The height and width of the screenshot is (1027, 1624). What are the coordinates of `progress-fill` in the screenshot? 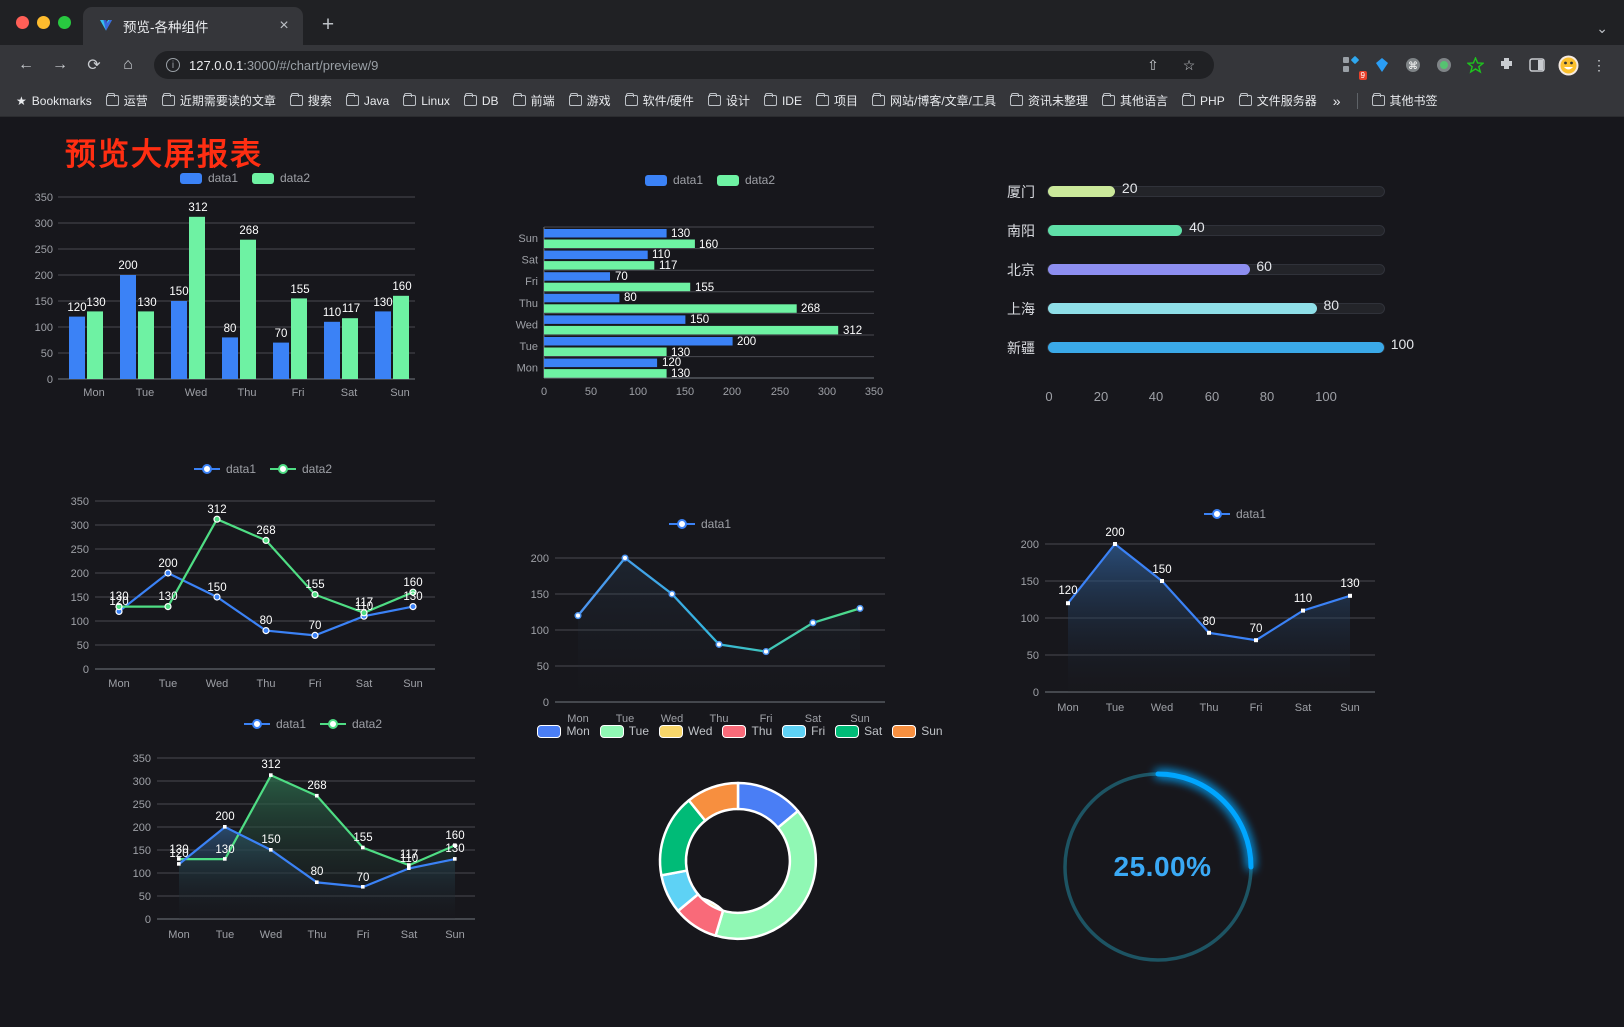 It's located at (1216, 347).